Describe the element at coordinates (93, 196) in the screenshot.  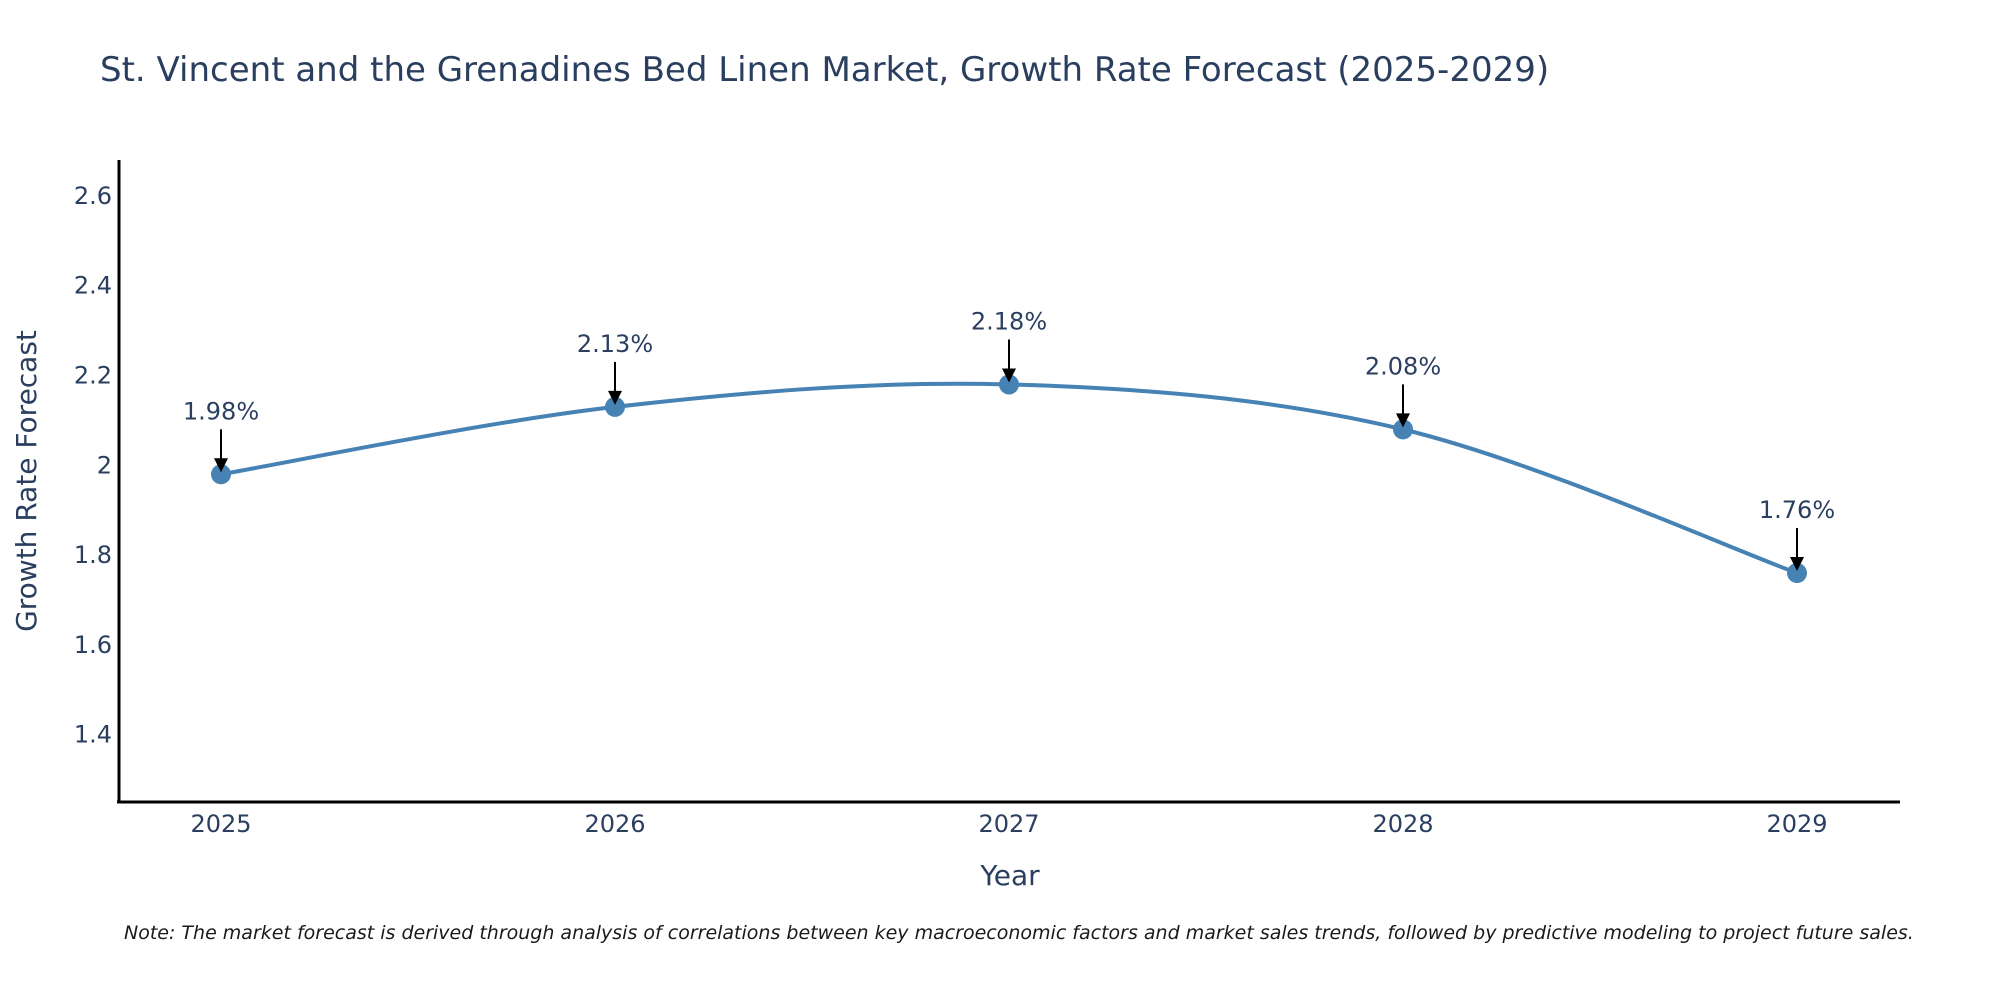
I see `y-tick-label: 2.6` at that location.